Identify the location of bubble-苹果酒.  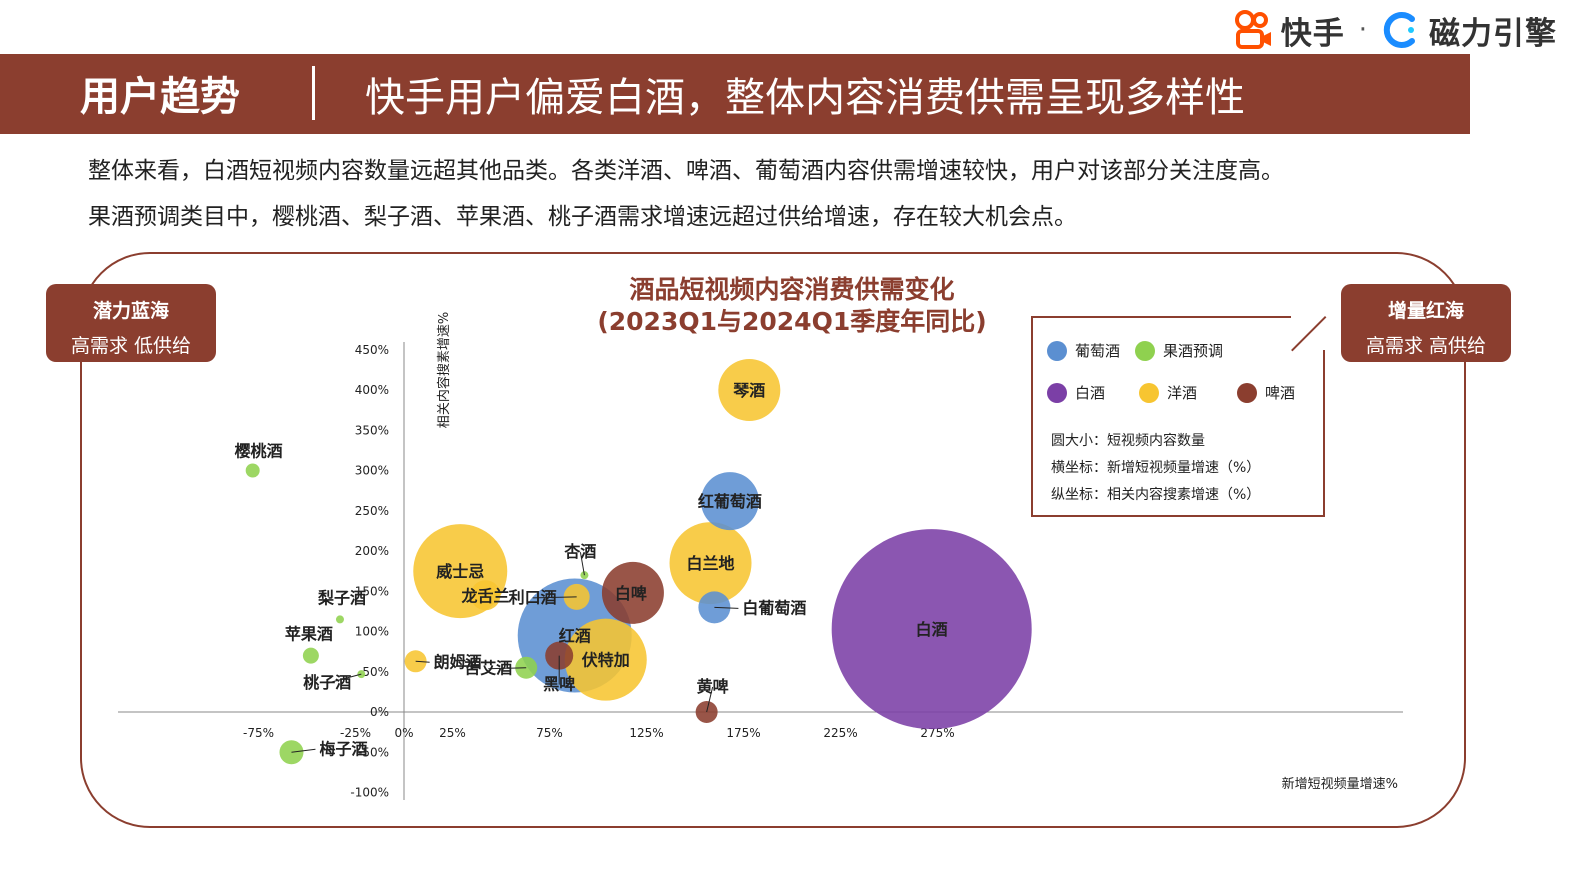
(310, 655).